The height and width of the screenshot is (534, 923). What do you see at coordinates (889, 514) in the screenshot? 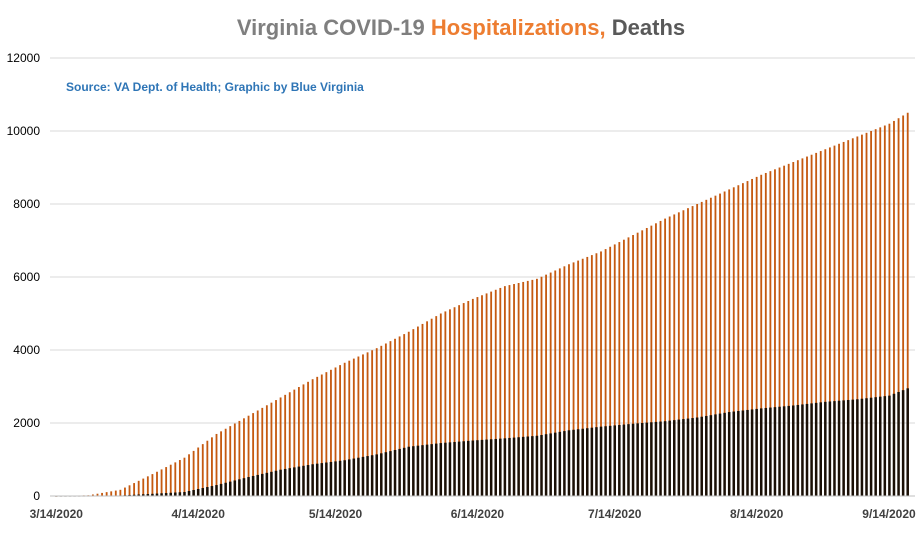
I see `x-tick-label: 9/14/2020` at bounding box center [889, 514].